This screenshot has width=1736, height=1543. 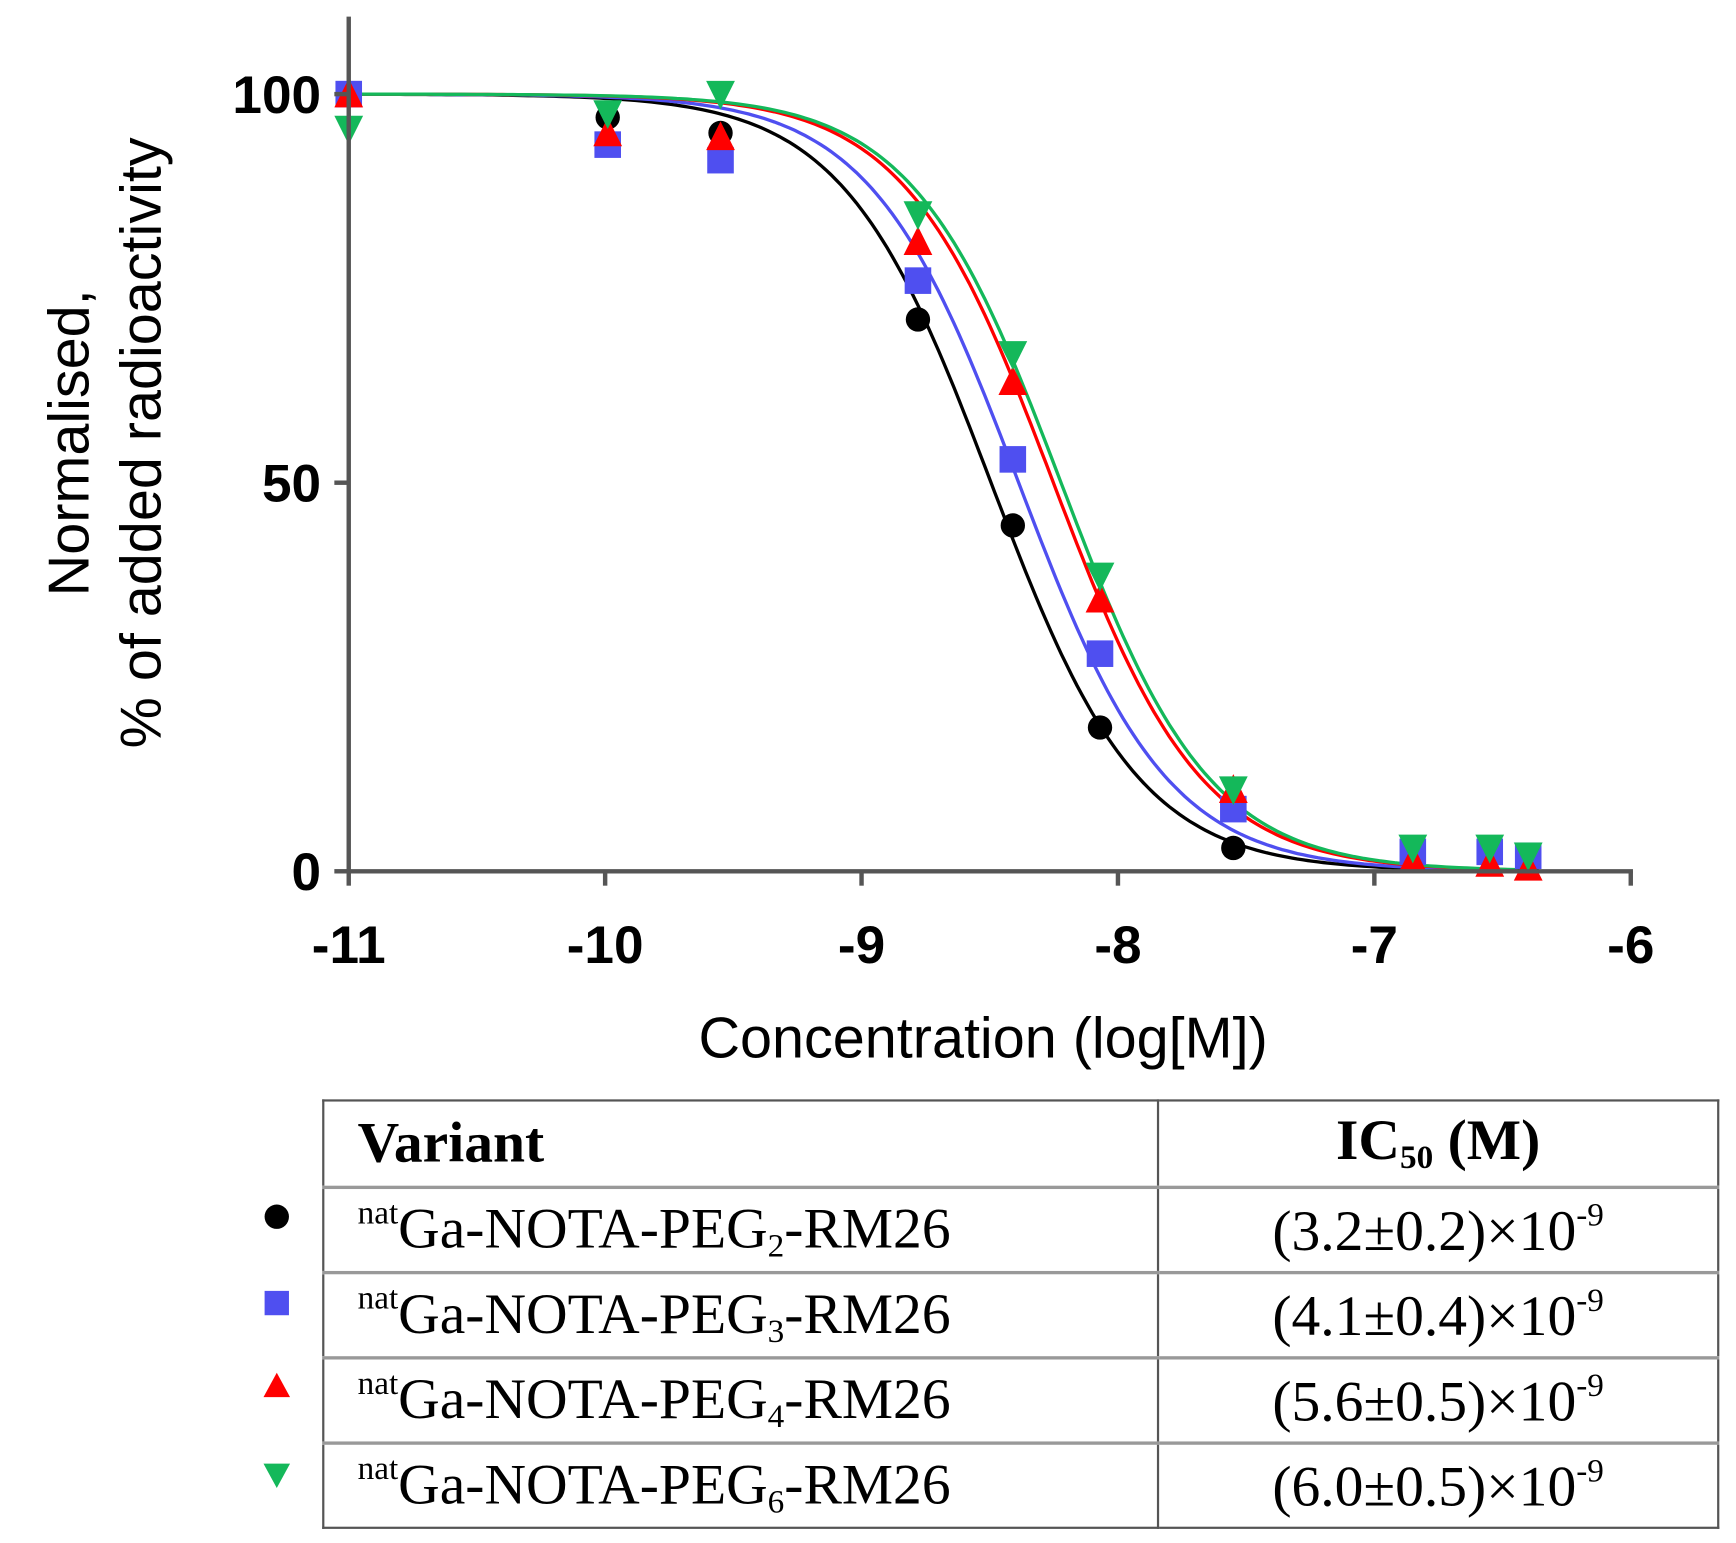 I want to click on variant-sub: 3, so click(x=776, y=1331).